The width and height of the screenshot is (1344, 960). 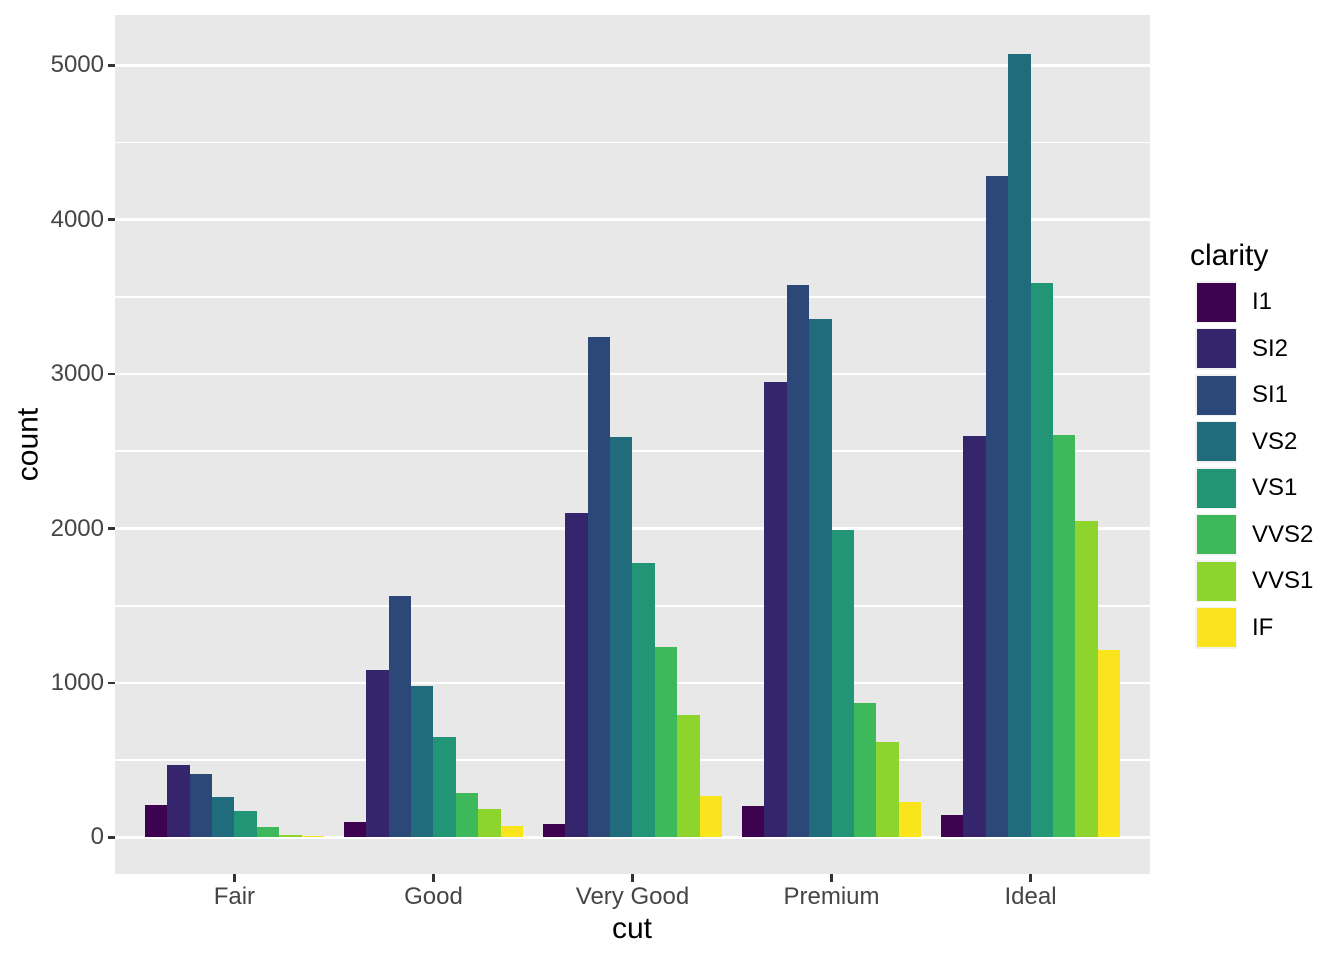 I want to click on bar-good-vs1, so click(x=444, y=787).